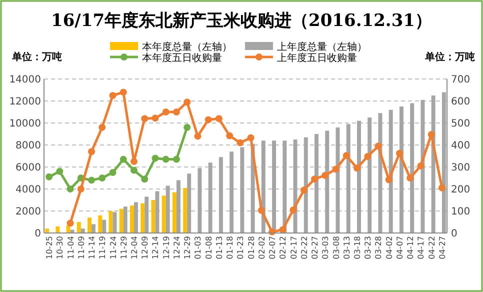  Describe the element at coordinates (322, 47) in the screenshot. I see `legend-label: 上年度总量（左轴）` at that location.